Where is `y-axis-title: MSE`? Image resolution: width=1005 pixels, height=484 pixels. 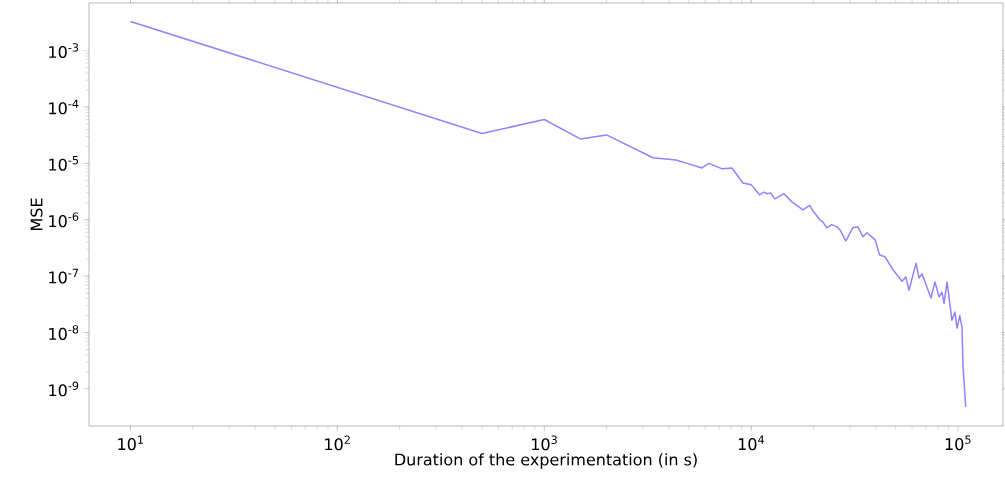 y-axis-title: MSE is located at coordinates (36, 214).